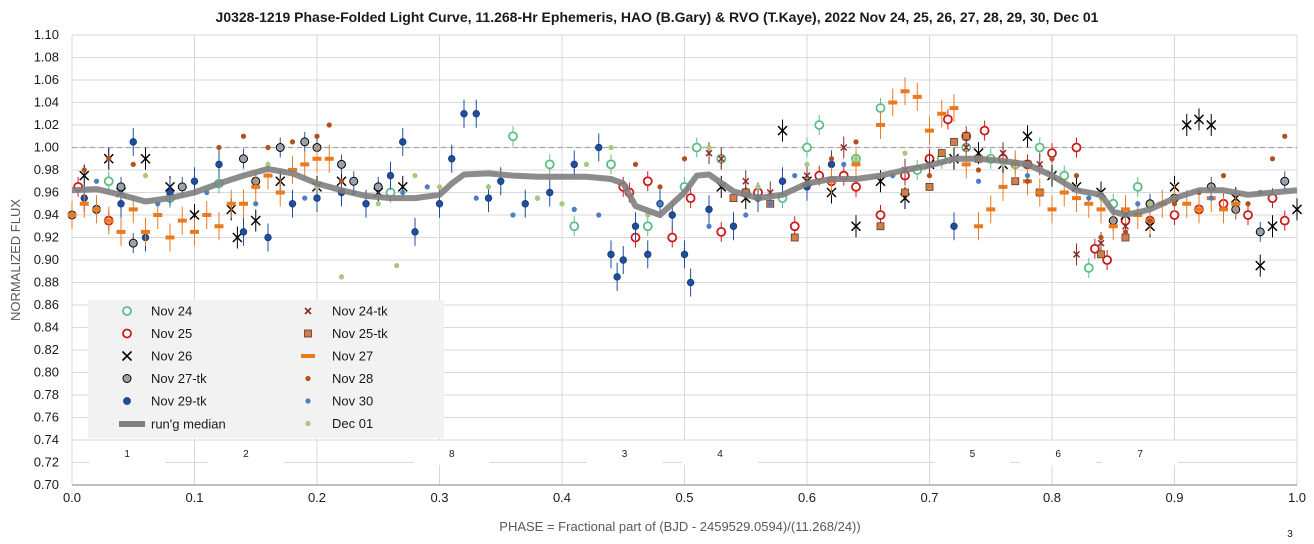  I want to click on legend-label: Nov 29-tk, so click(179, 401).